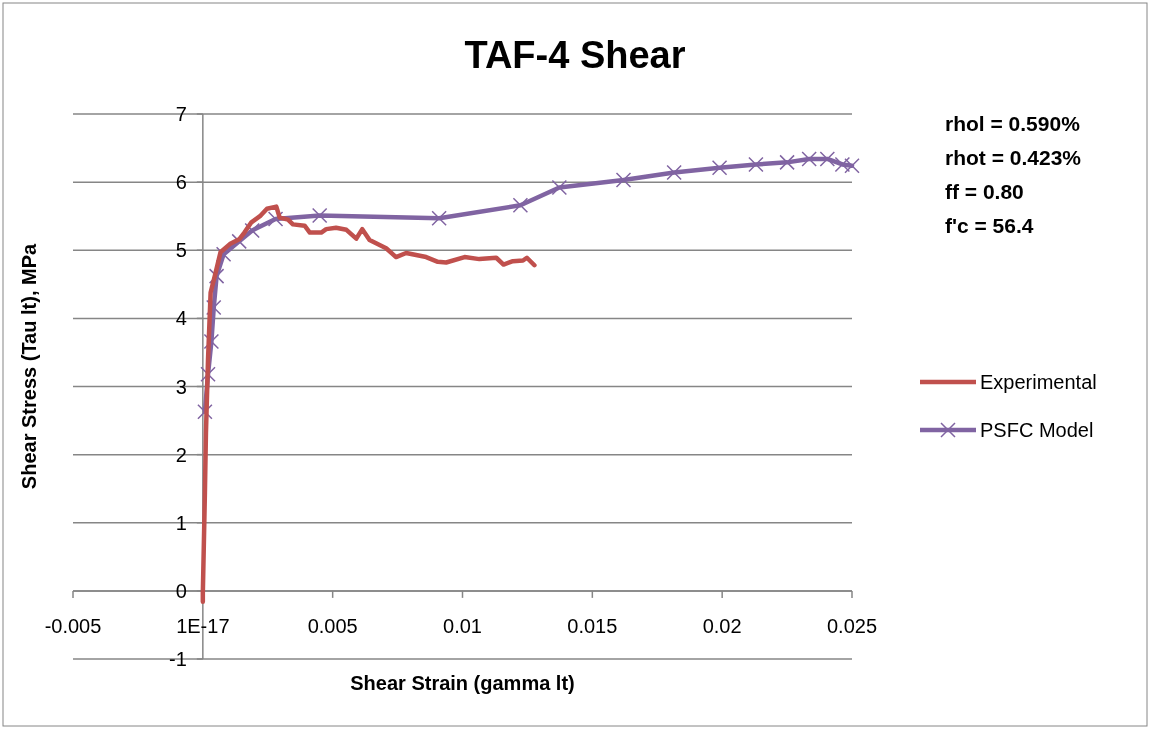 The image size is (1150, 729). What do you see at coordinates (462, 625) in the screenshot?
I see `x-tick-label: 0.01` at bounding box center [462, 625].